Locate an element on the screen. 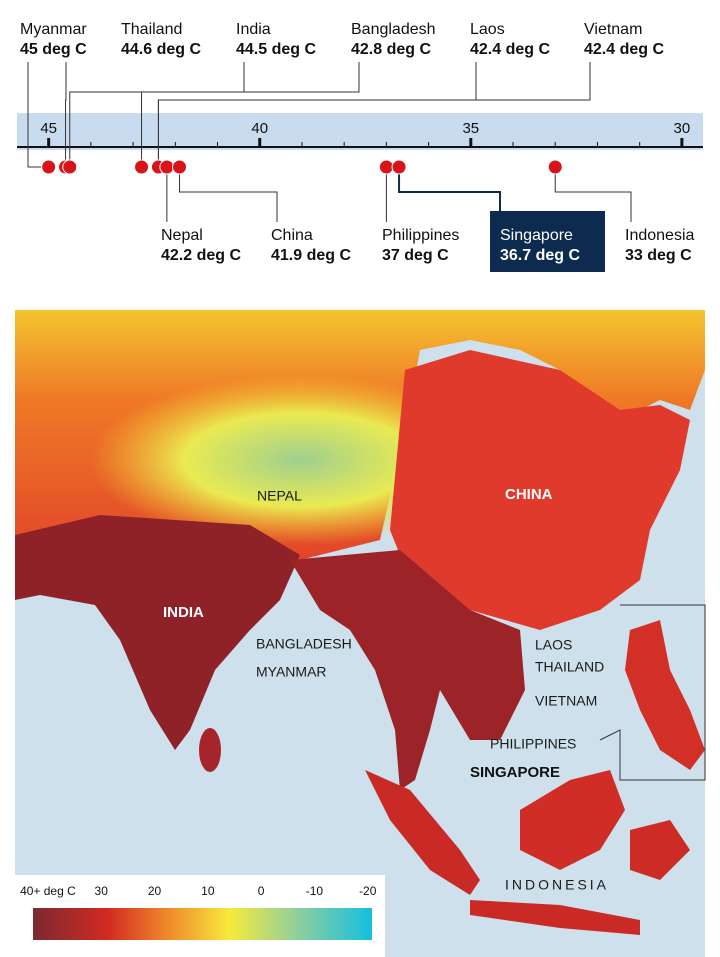 This screenshot has height=957, width=720. value-label: 36.7 deg C is located at coordinates (540, 255).